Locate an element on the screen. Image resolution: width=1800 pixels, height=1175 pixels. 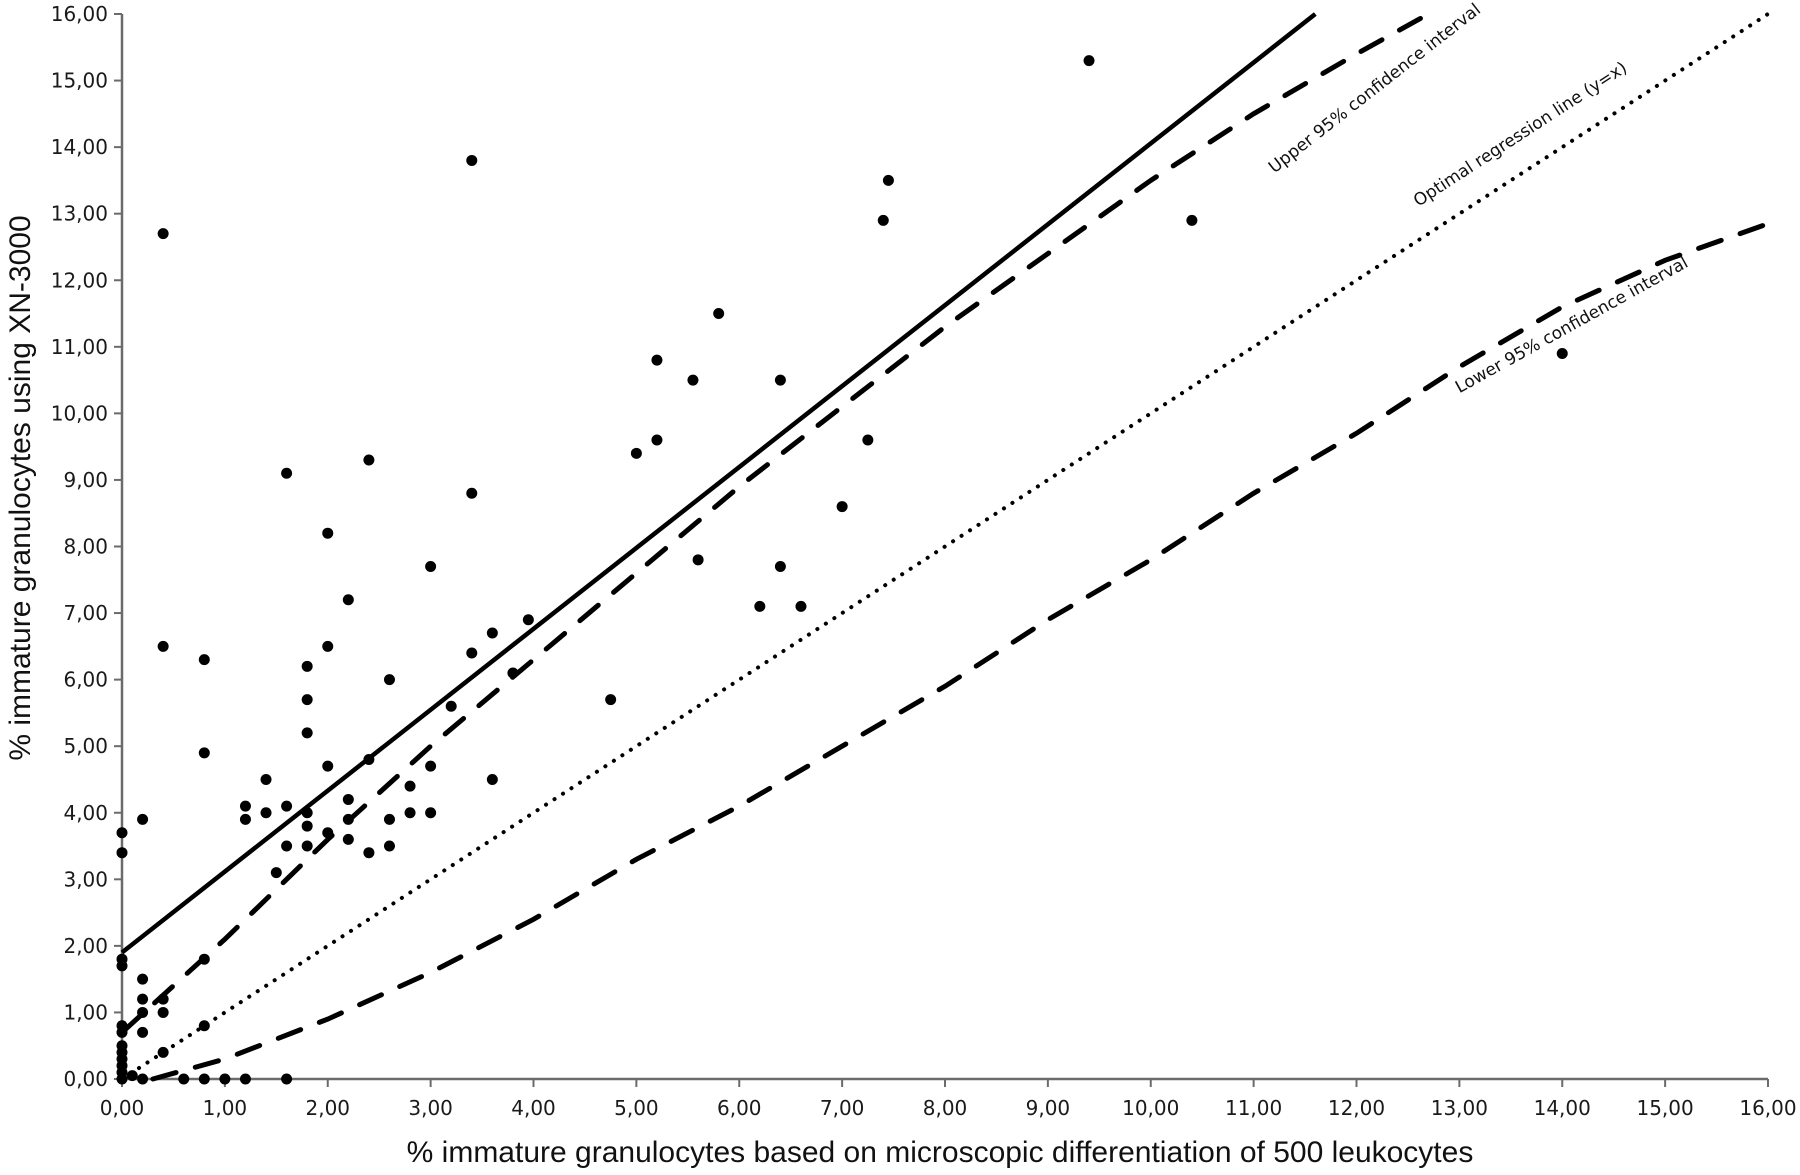
y-tick-label: 16,00 is located at coordinates (79, 14).